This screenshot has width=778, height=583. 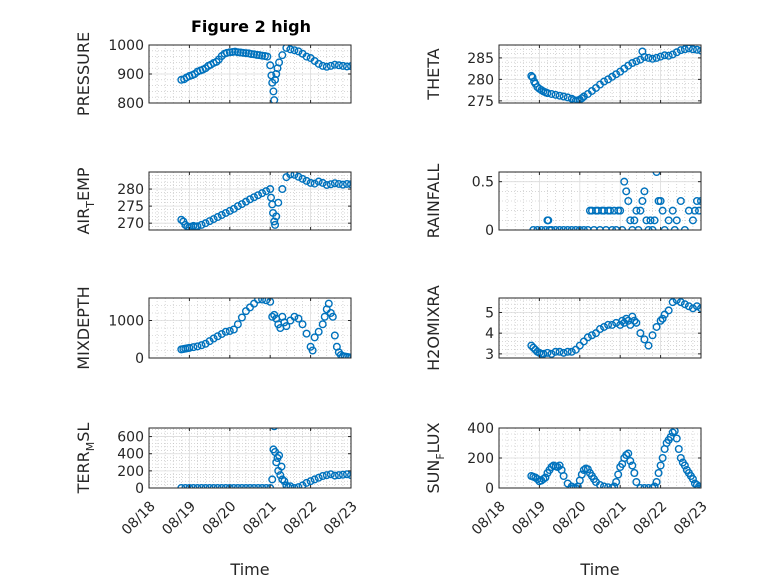 What do you see at coordinates (489, 313) in the screenshot?
I see `y-tick-label: 5` at bounding box center [489, 313].